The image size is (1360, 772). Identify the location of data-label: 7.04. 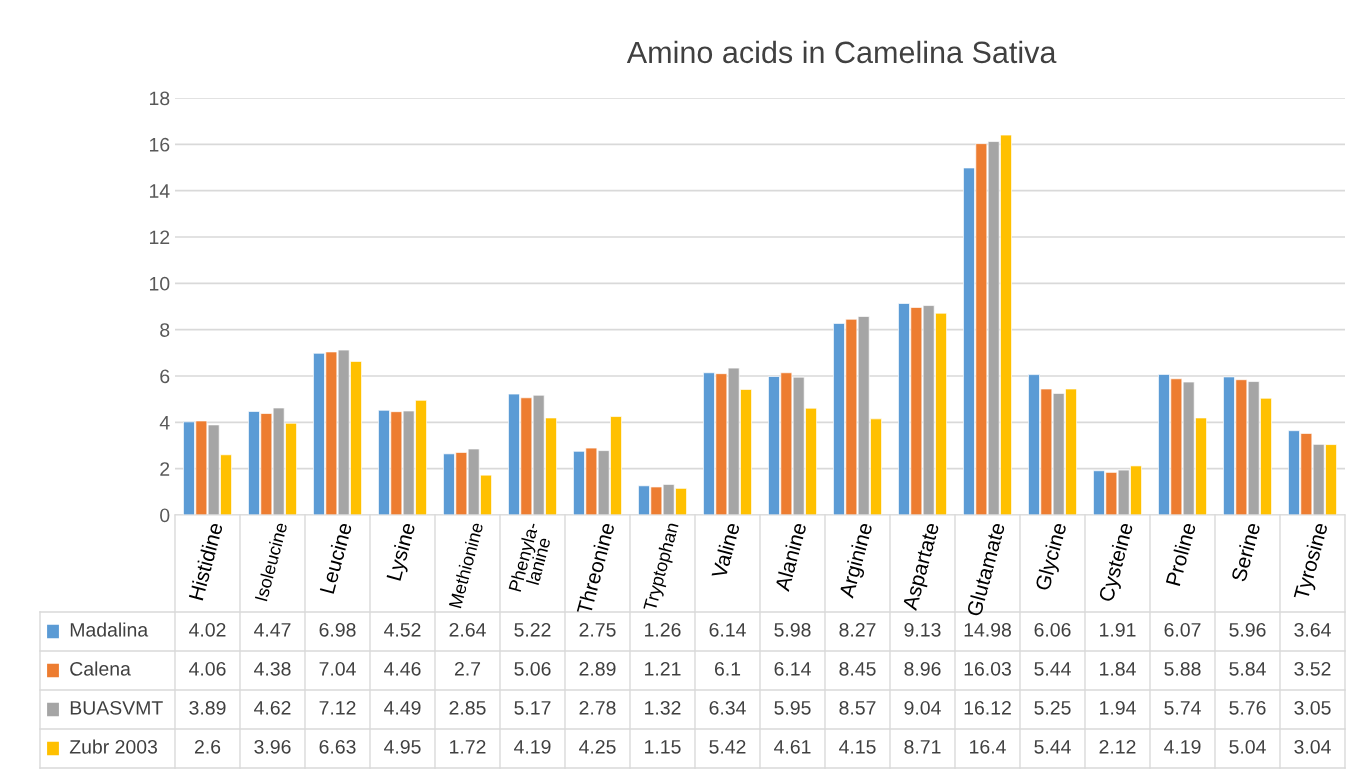
(337, 668).